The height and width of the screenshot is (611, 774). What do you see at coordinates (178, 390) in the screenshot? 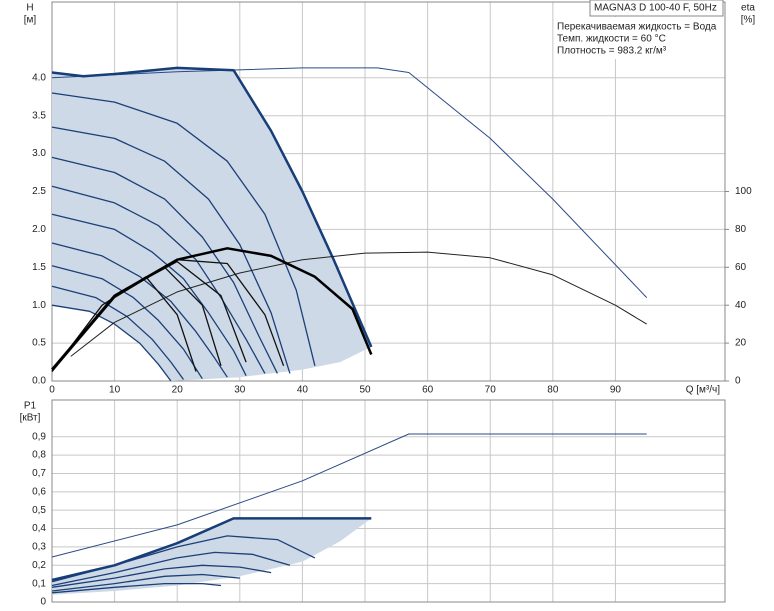
I see `x-tick-label: 20` at bounding box center [178, 390].